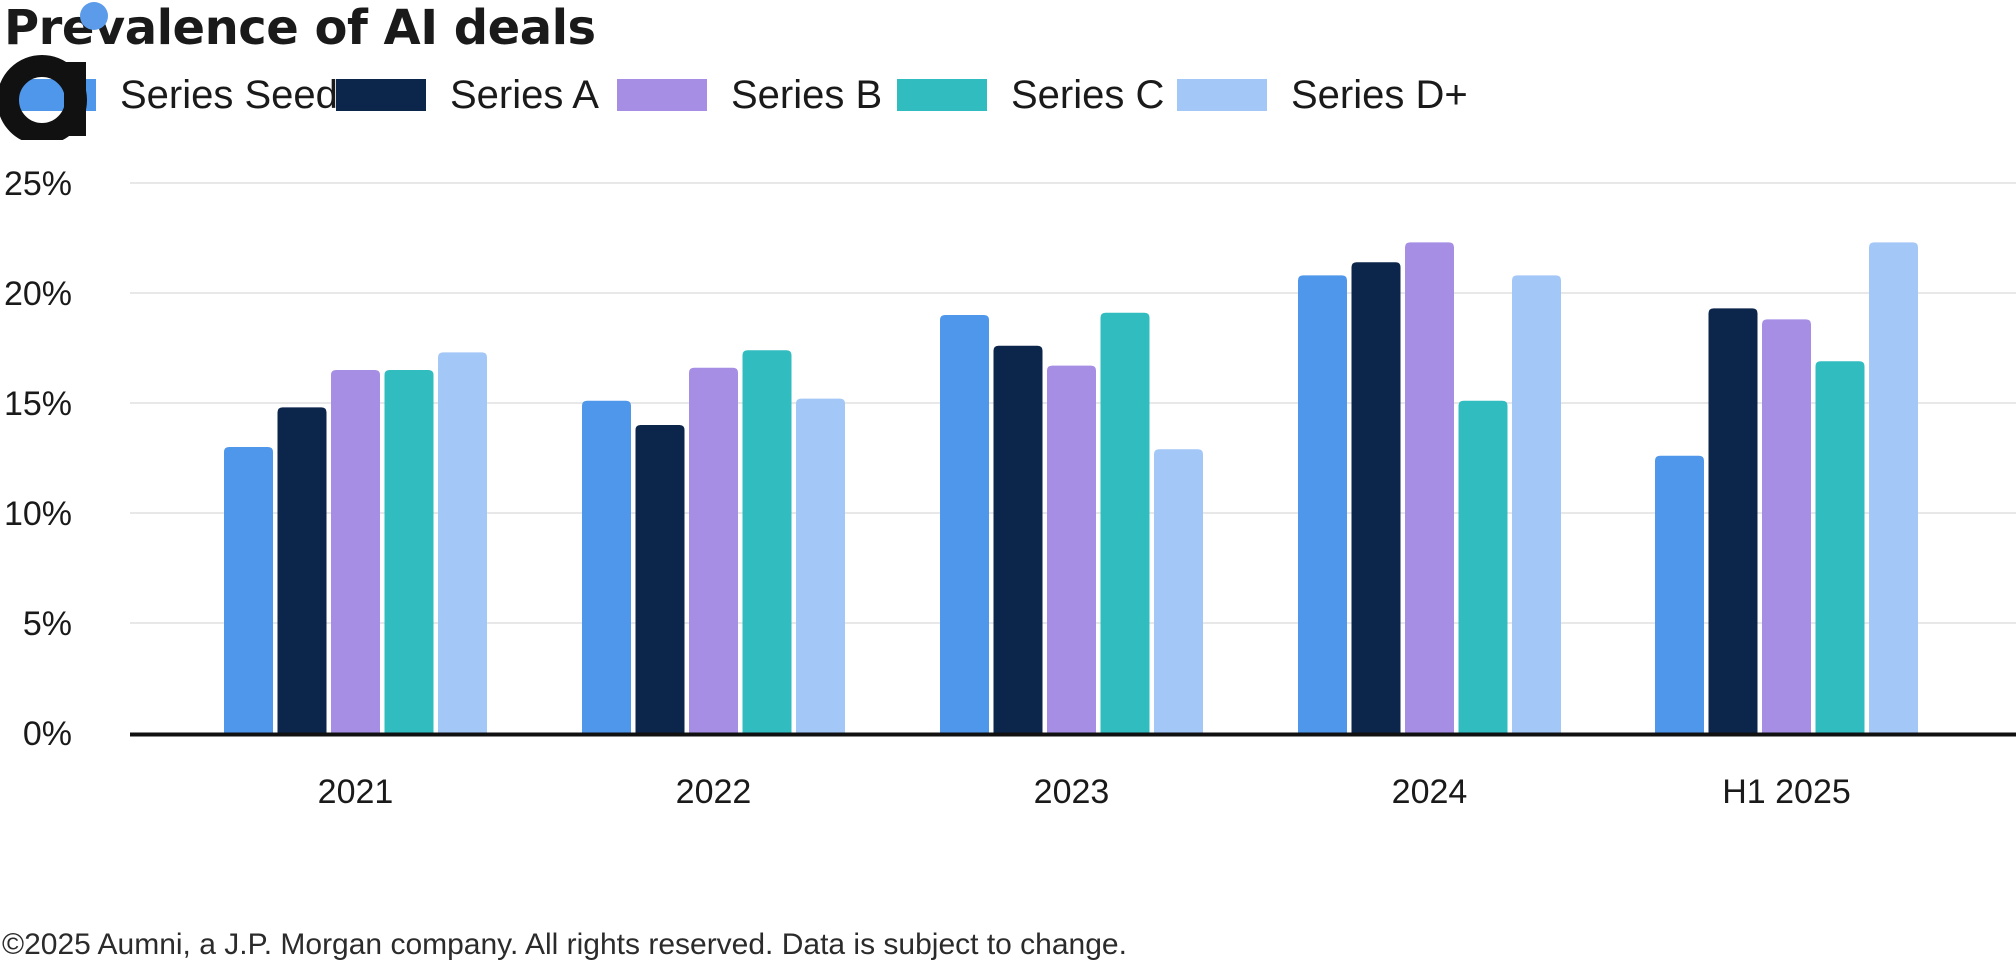 This screenshot has height=969, width=2016. What do you see at coordinates (38, 514) in the screenshot?
I see `y-tick-label: 10%` at bounding box center [38, 514].